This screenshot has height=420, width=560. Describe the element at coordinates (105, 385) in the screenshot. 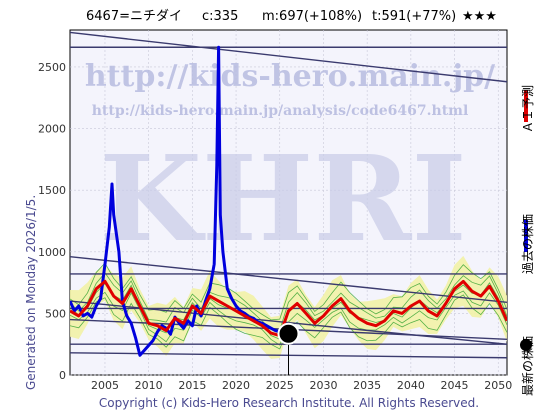

I see `x-tick-label: 2005` at that location.